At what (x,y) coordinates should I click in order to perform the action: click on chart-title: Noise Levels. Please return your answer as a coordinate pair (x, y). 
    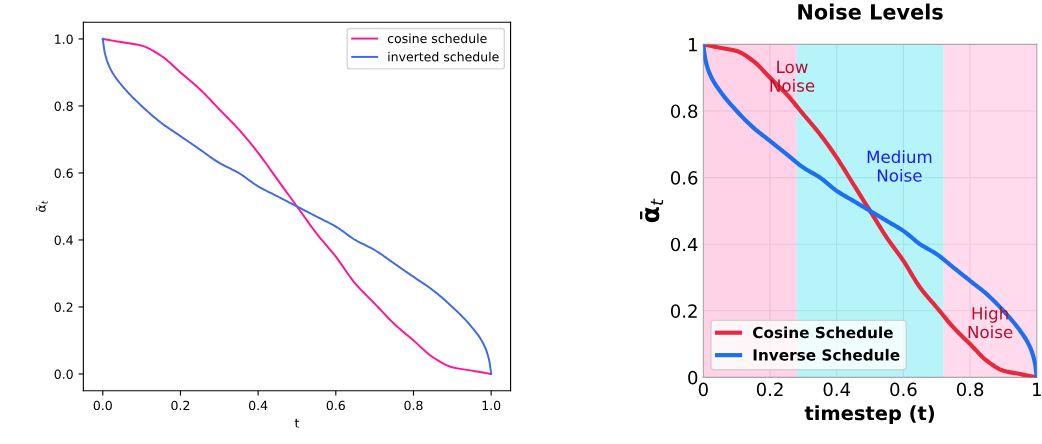
    Looking at the image, I should click on (870, 11).